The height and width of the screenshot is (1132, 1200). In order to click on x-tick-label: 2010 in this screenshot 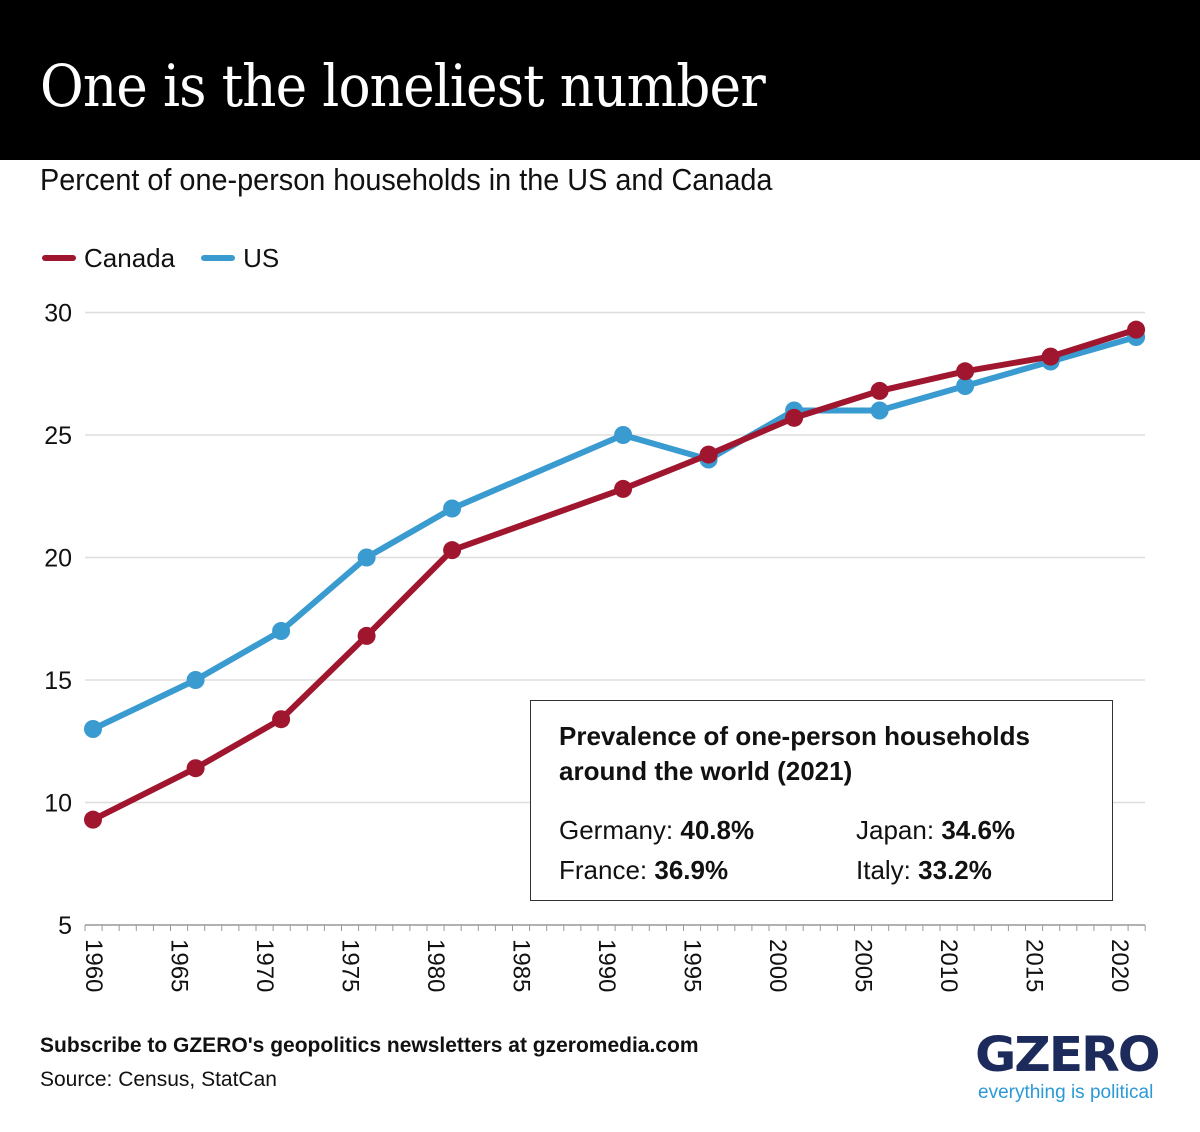, I will do `click(948, 965)`.